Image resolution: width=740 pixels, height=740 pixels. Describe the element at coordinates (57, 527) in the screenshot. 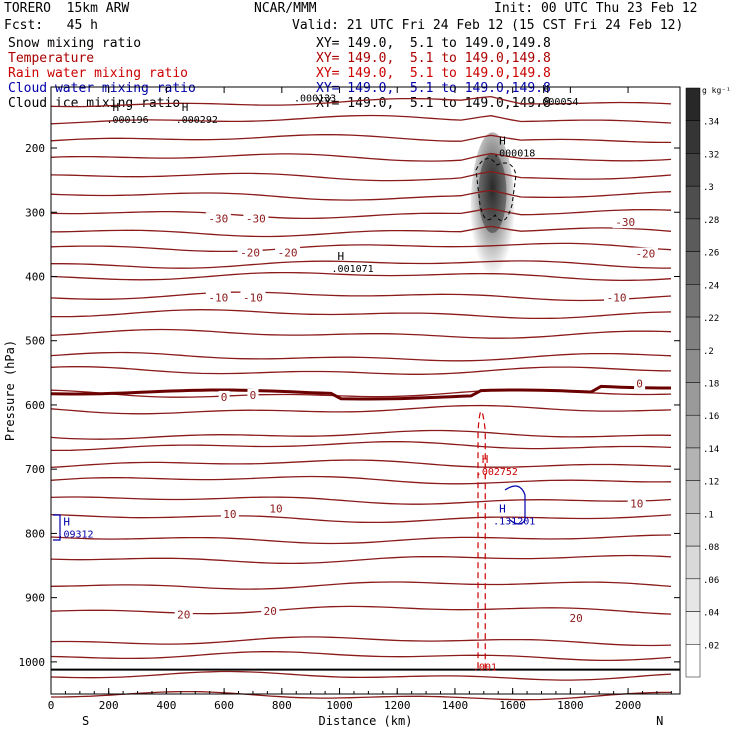

I see `cloud-water-contour-left` at that location.